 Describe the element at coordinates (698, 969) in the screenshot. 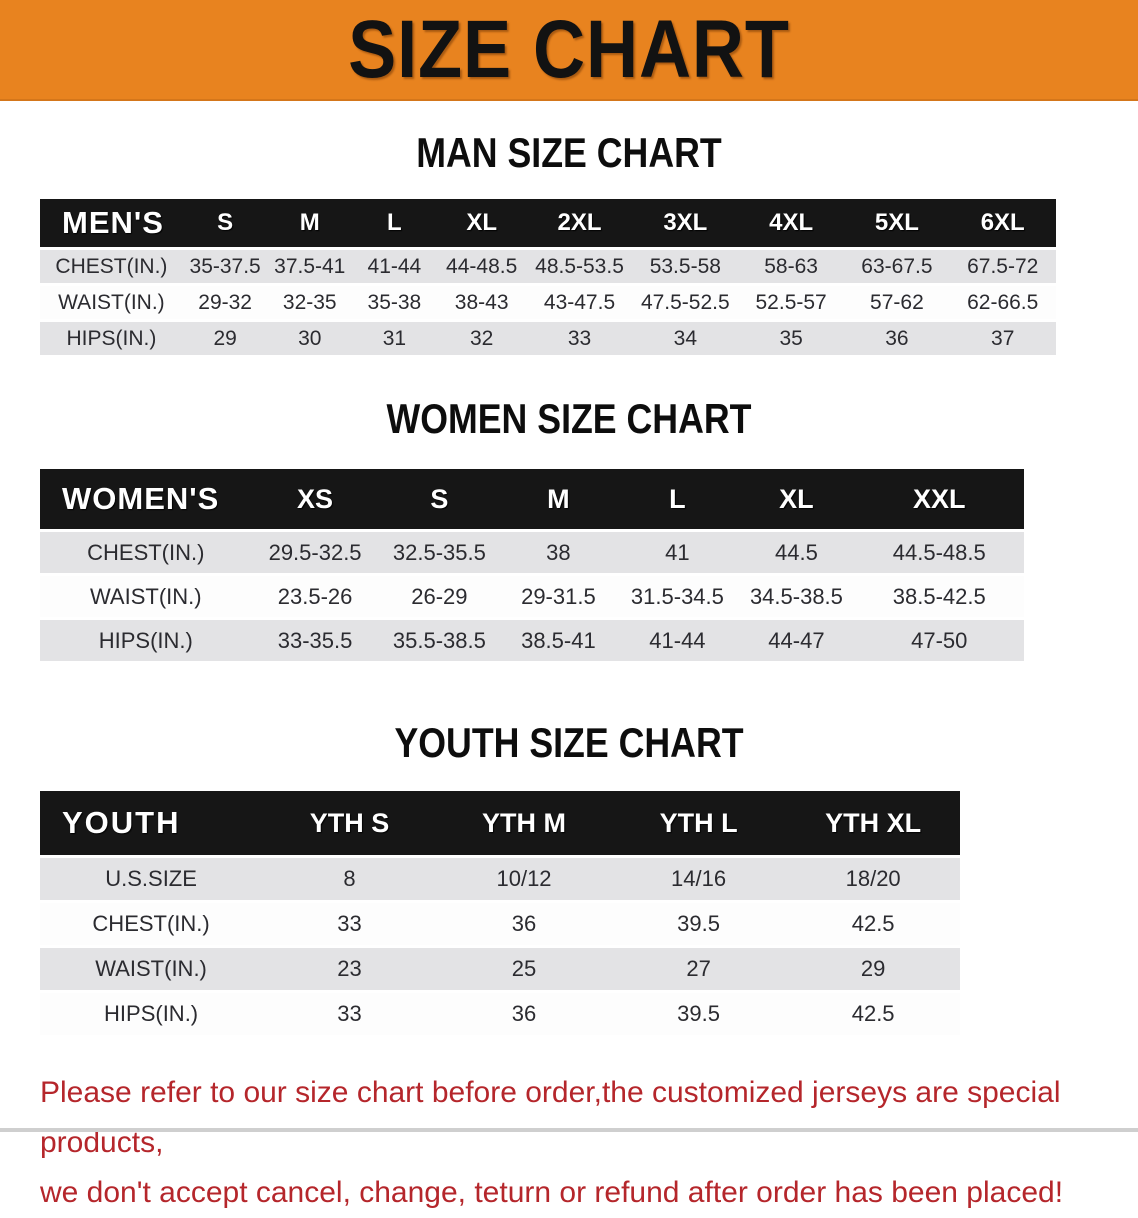

I see `measurement-value: 27` at that location.